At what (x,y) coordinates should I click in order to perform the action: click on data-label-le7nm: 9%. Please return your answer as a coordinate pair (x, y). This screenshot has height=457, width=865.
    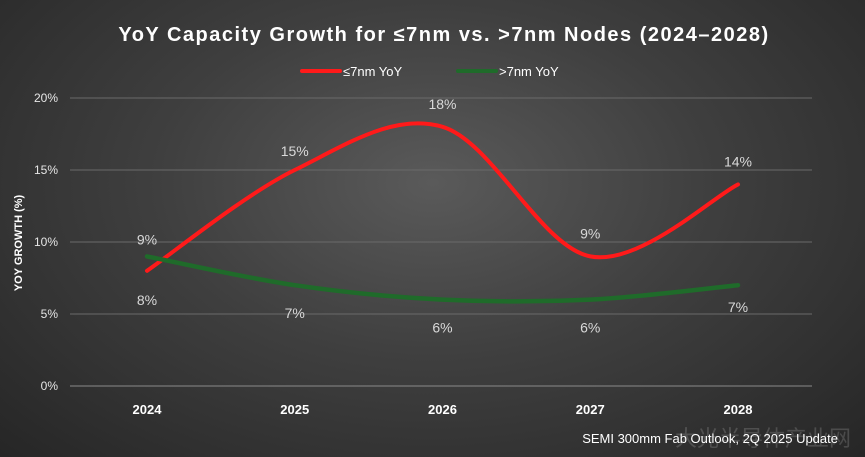
    Looking at the image, I should click on (590, 233).